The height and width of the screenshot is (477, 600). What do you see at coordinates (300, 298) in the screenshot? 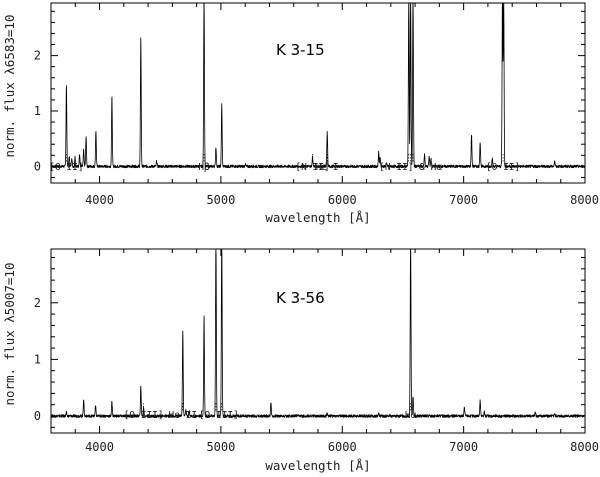
I see `panel-title: K 3-56` at bounding box center [300, 298].